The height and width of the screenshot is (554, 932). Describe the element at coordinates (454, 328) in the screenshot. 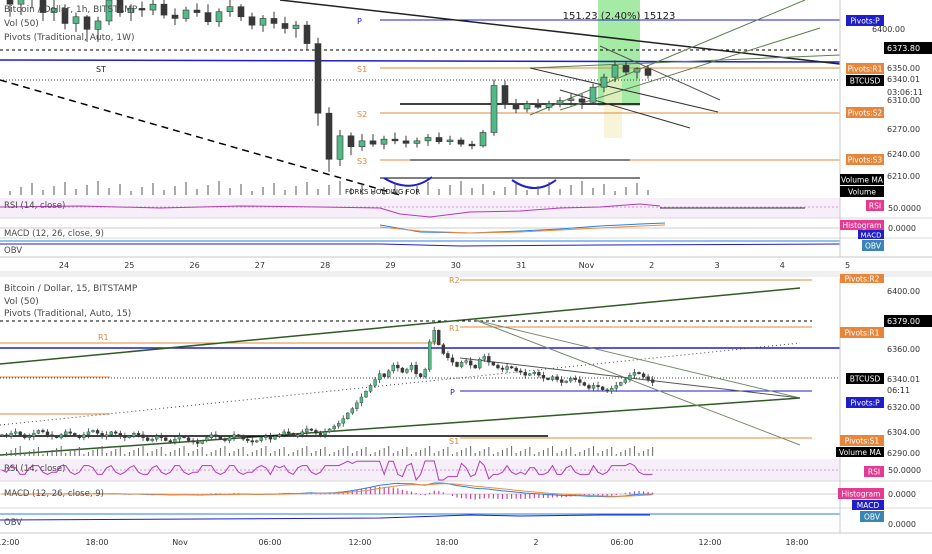

I see `bot-pivot-r1-label: R1` at that location.